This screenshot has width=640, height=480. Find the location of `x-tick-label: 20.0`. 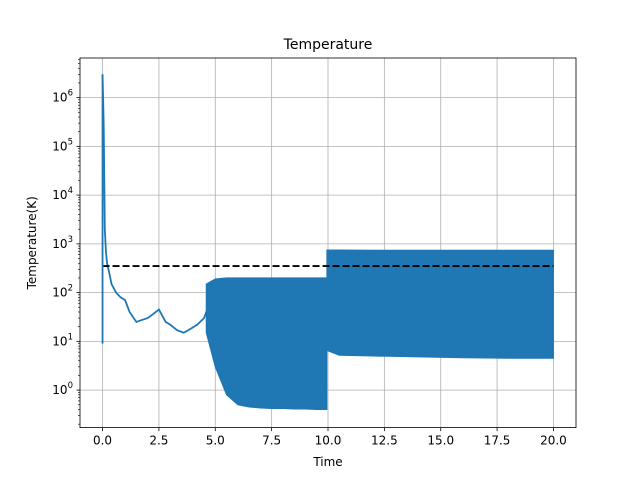

x-tick-label: 20.0 is located at coordinates (553, 441).